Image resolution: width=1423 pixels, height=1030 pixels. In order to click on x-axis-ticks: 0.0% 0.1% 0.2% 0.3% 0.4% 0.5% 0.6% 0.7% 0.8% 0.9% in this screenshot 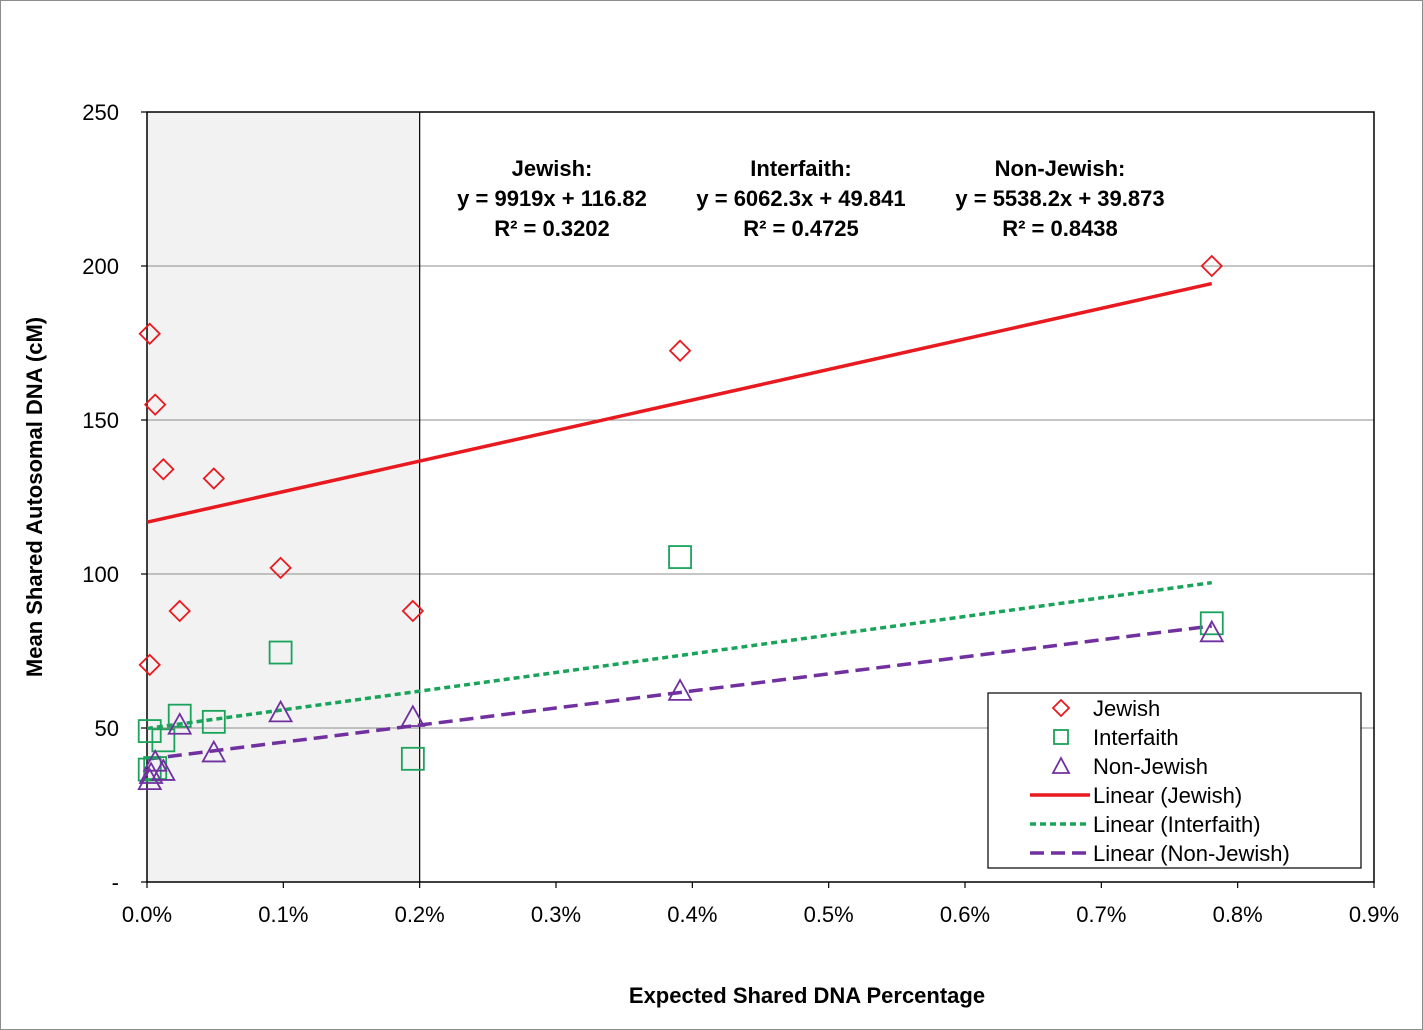, I will do `click(760, 904)`.